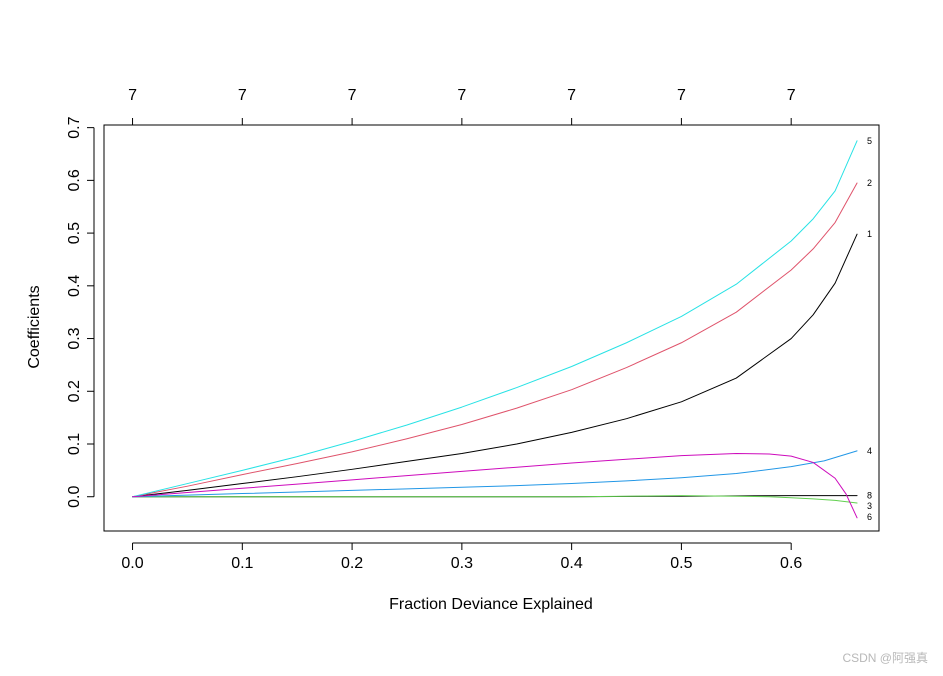  I want to click on y-tick-label: 0.4, so click(74, 286).